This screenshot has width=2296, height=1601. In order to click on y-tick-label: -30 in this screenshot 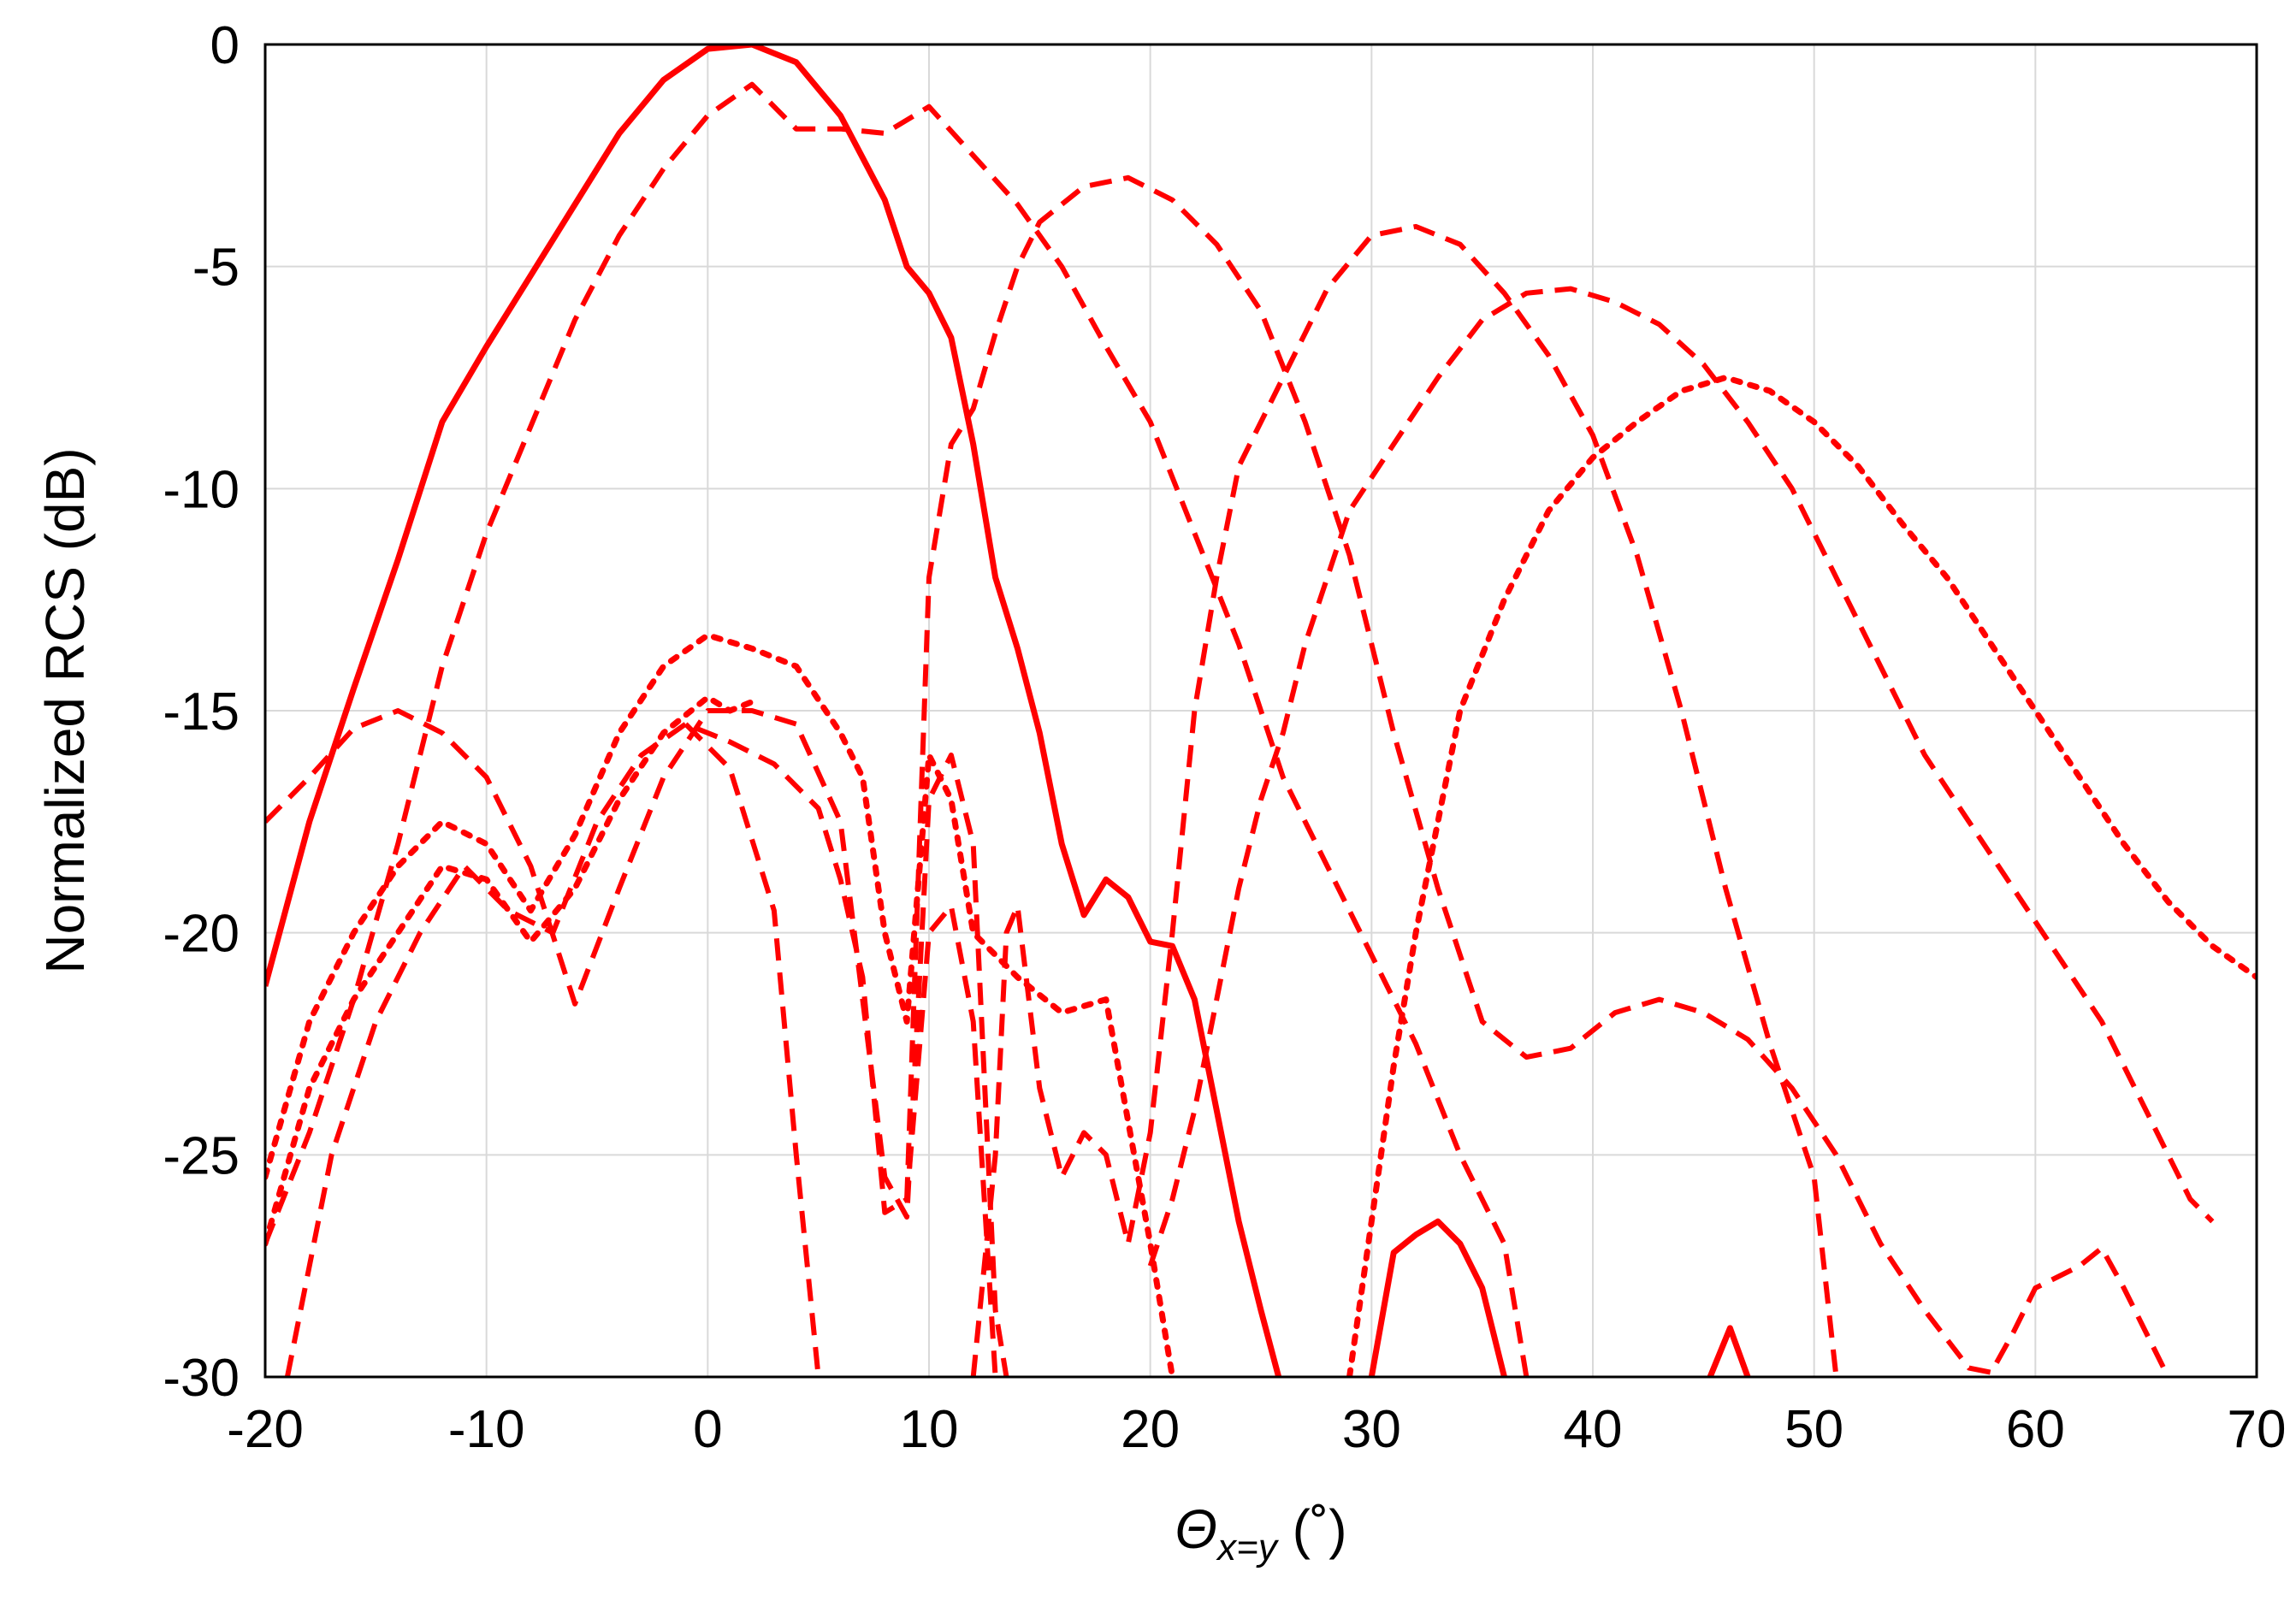, I will do `click(202, 1378)`.